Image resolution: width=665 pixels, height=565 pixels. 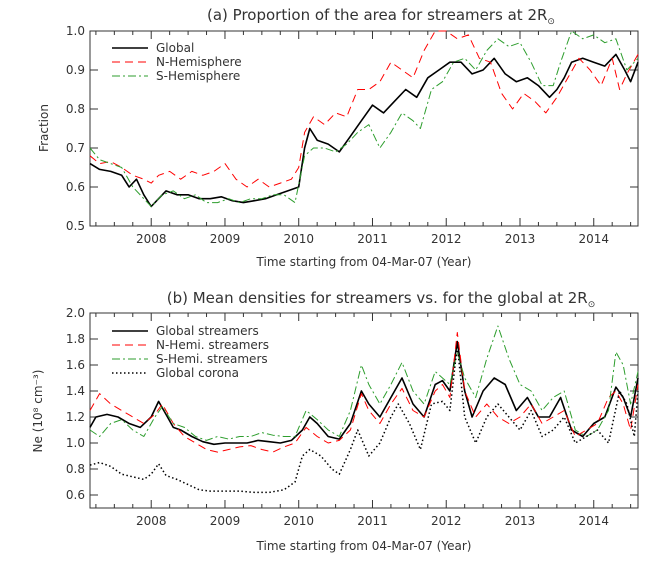 I want to click on panel-b-legend-label-1: Global streamers, so click(x=207, y=331).